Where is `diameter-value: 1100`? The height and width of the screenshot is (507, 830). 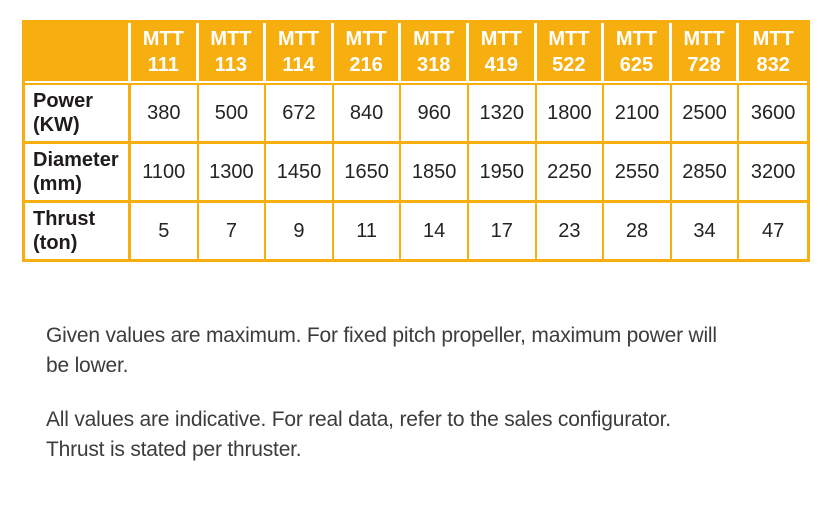 diameter-value: 1100 is located at coordinates (165, 173).